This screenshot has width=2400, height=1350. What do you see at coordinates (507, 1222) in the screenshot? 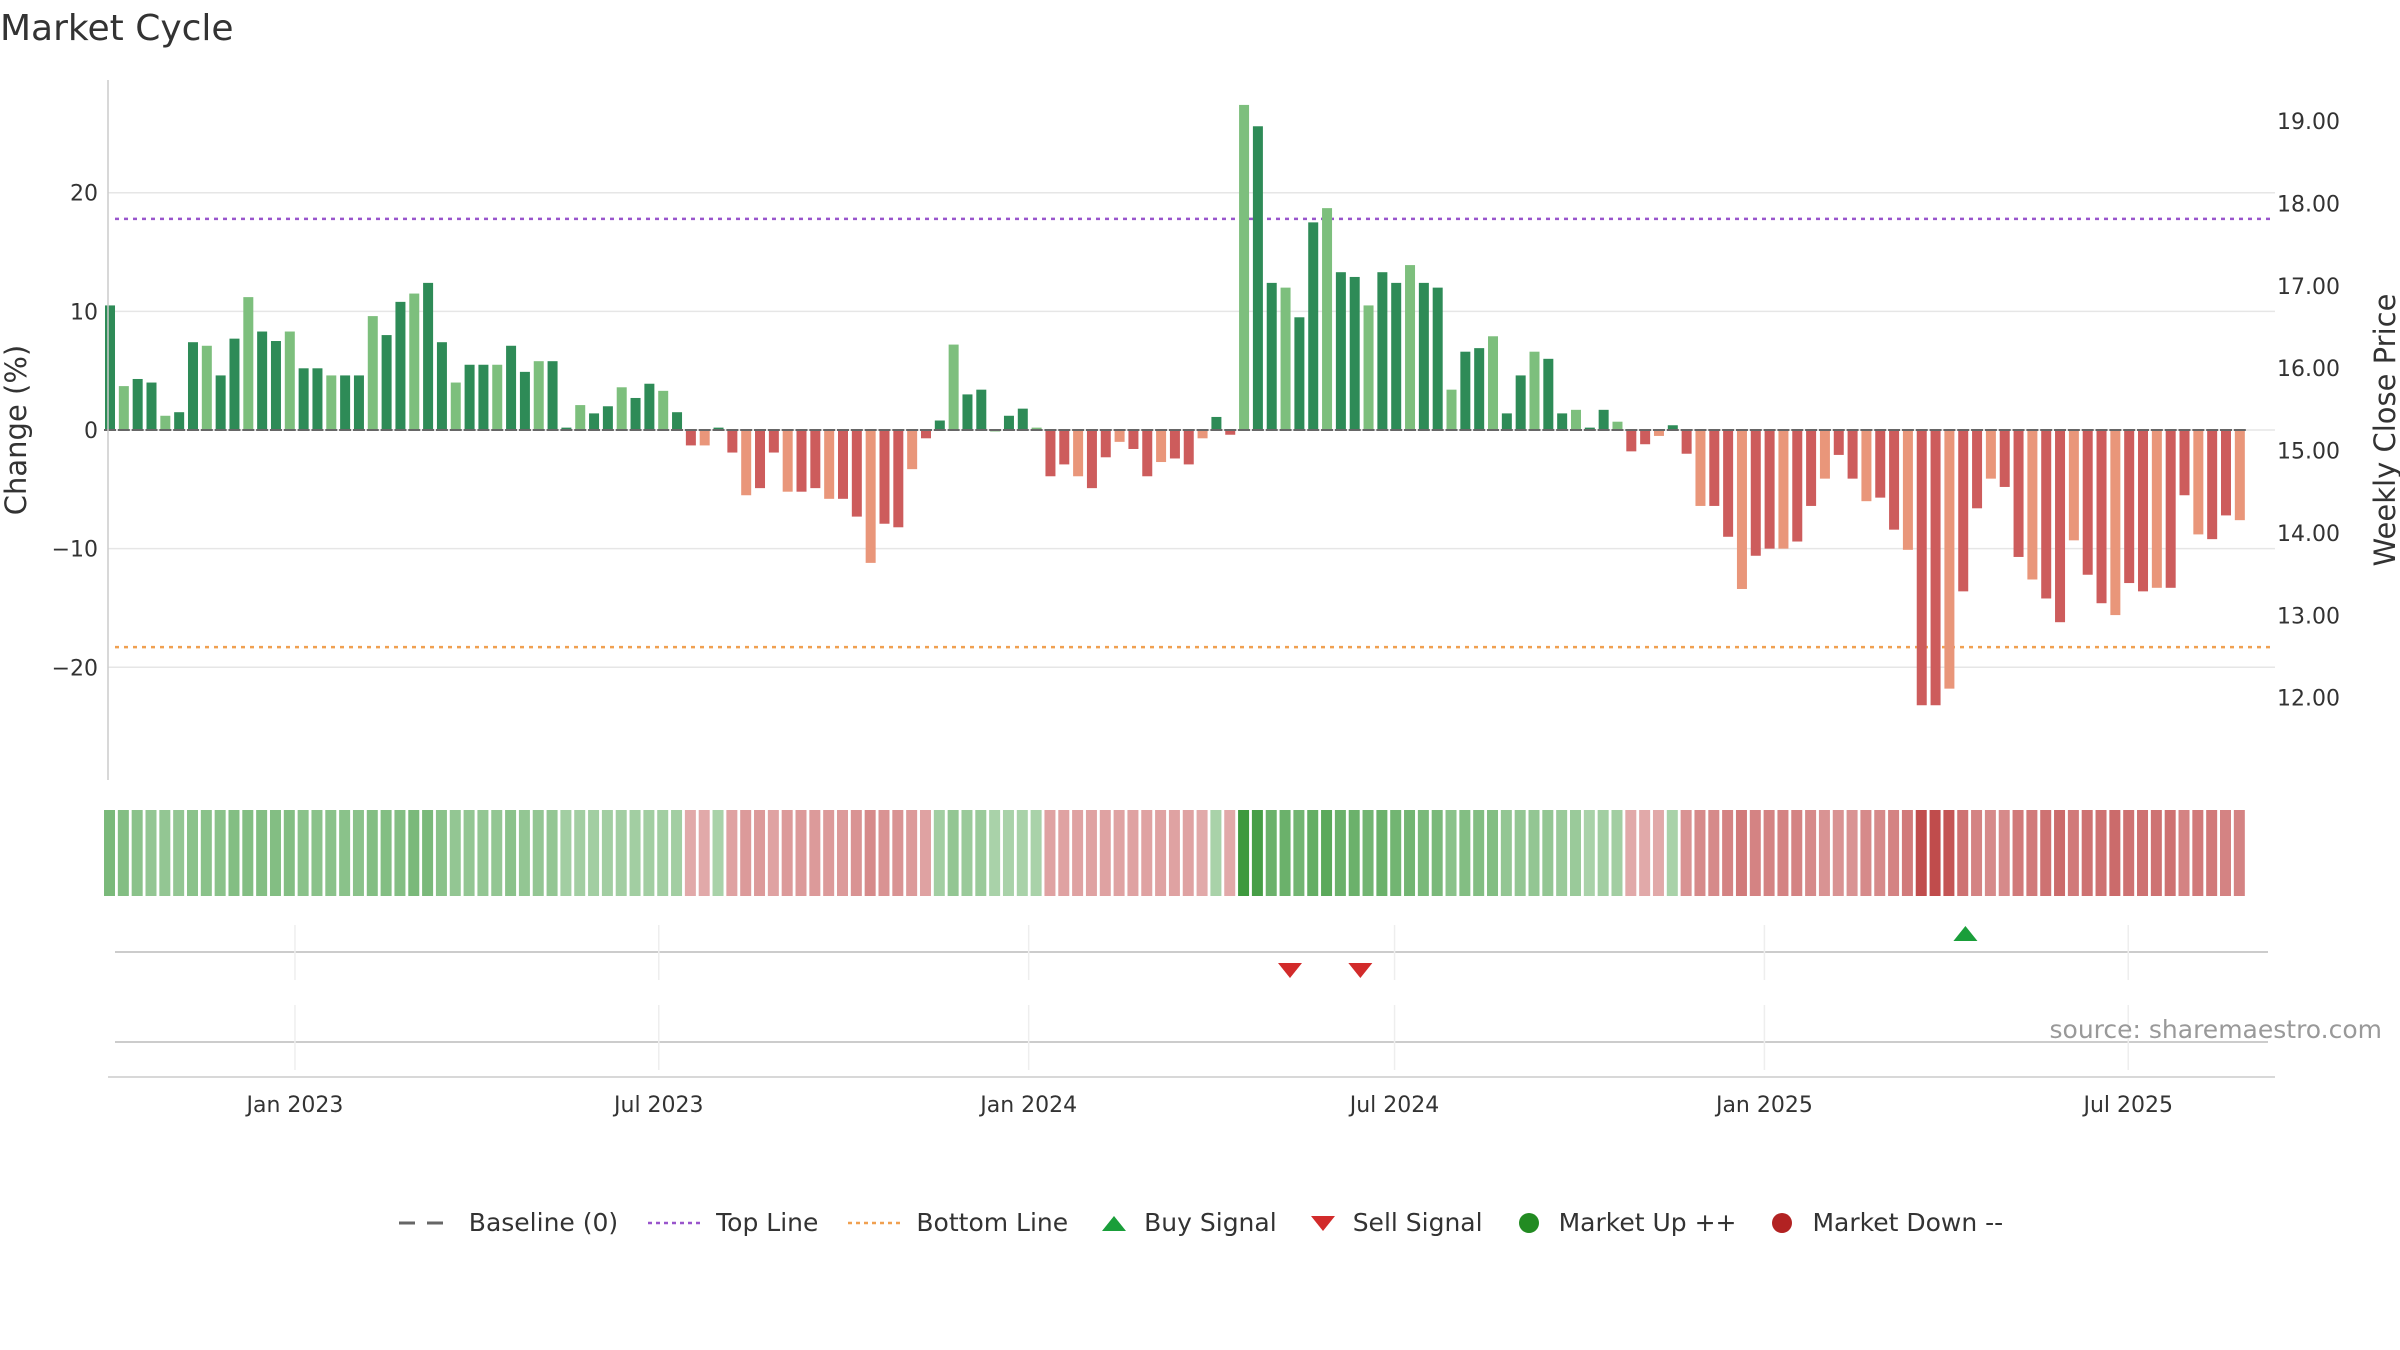
I see `legend-item-baseline: Baseline (0)` at bounding box center [507, 1222].